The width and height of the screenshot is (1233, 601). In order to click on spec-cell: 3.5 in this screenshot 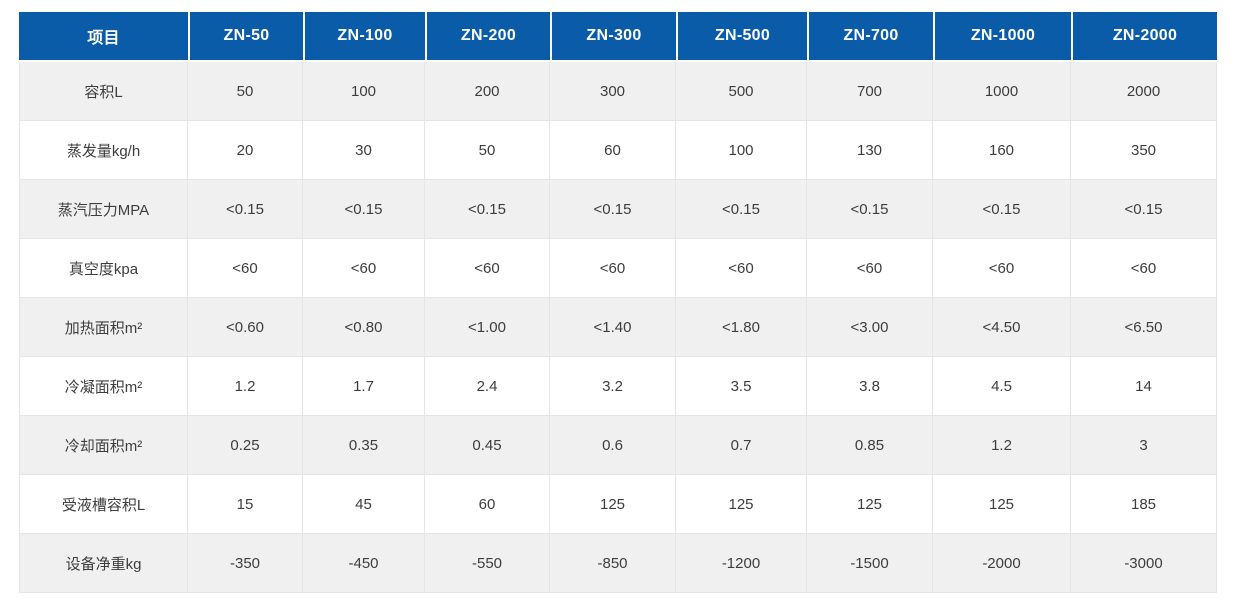, I will do `click(741, 386)`.